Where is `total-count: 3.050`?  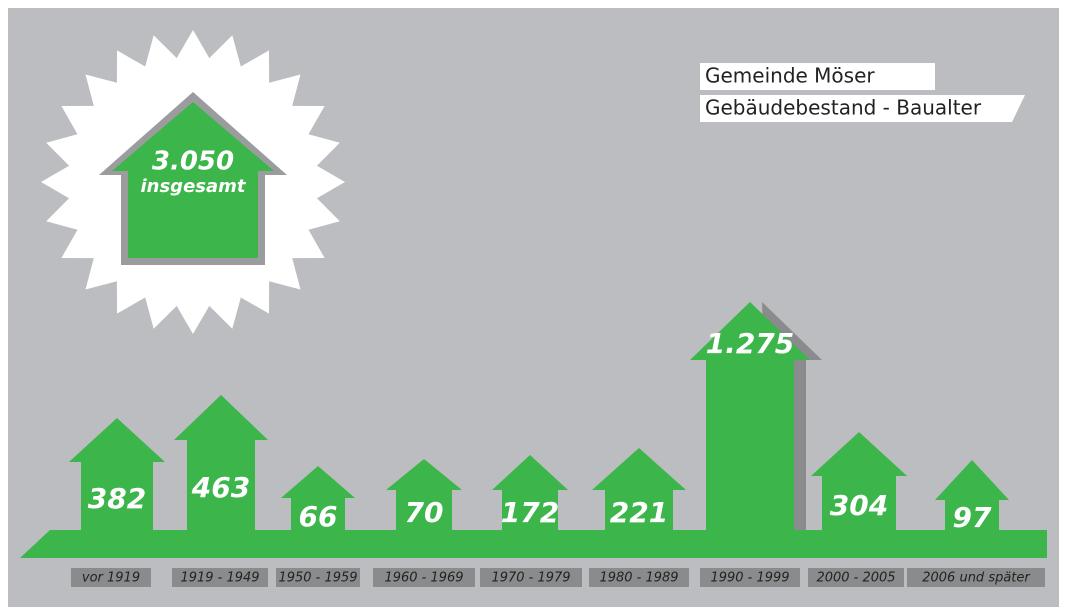 total-count: 3.050 is located at coordinates (193, 162).